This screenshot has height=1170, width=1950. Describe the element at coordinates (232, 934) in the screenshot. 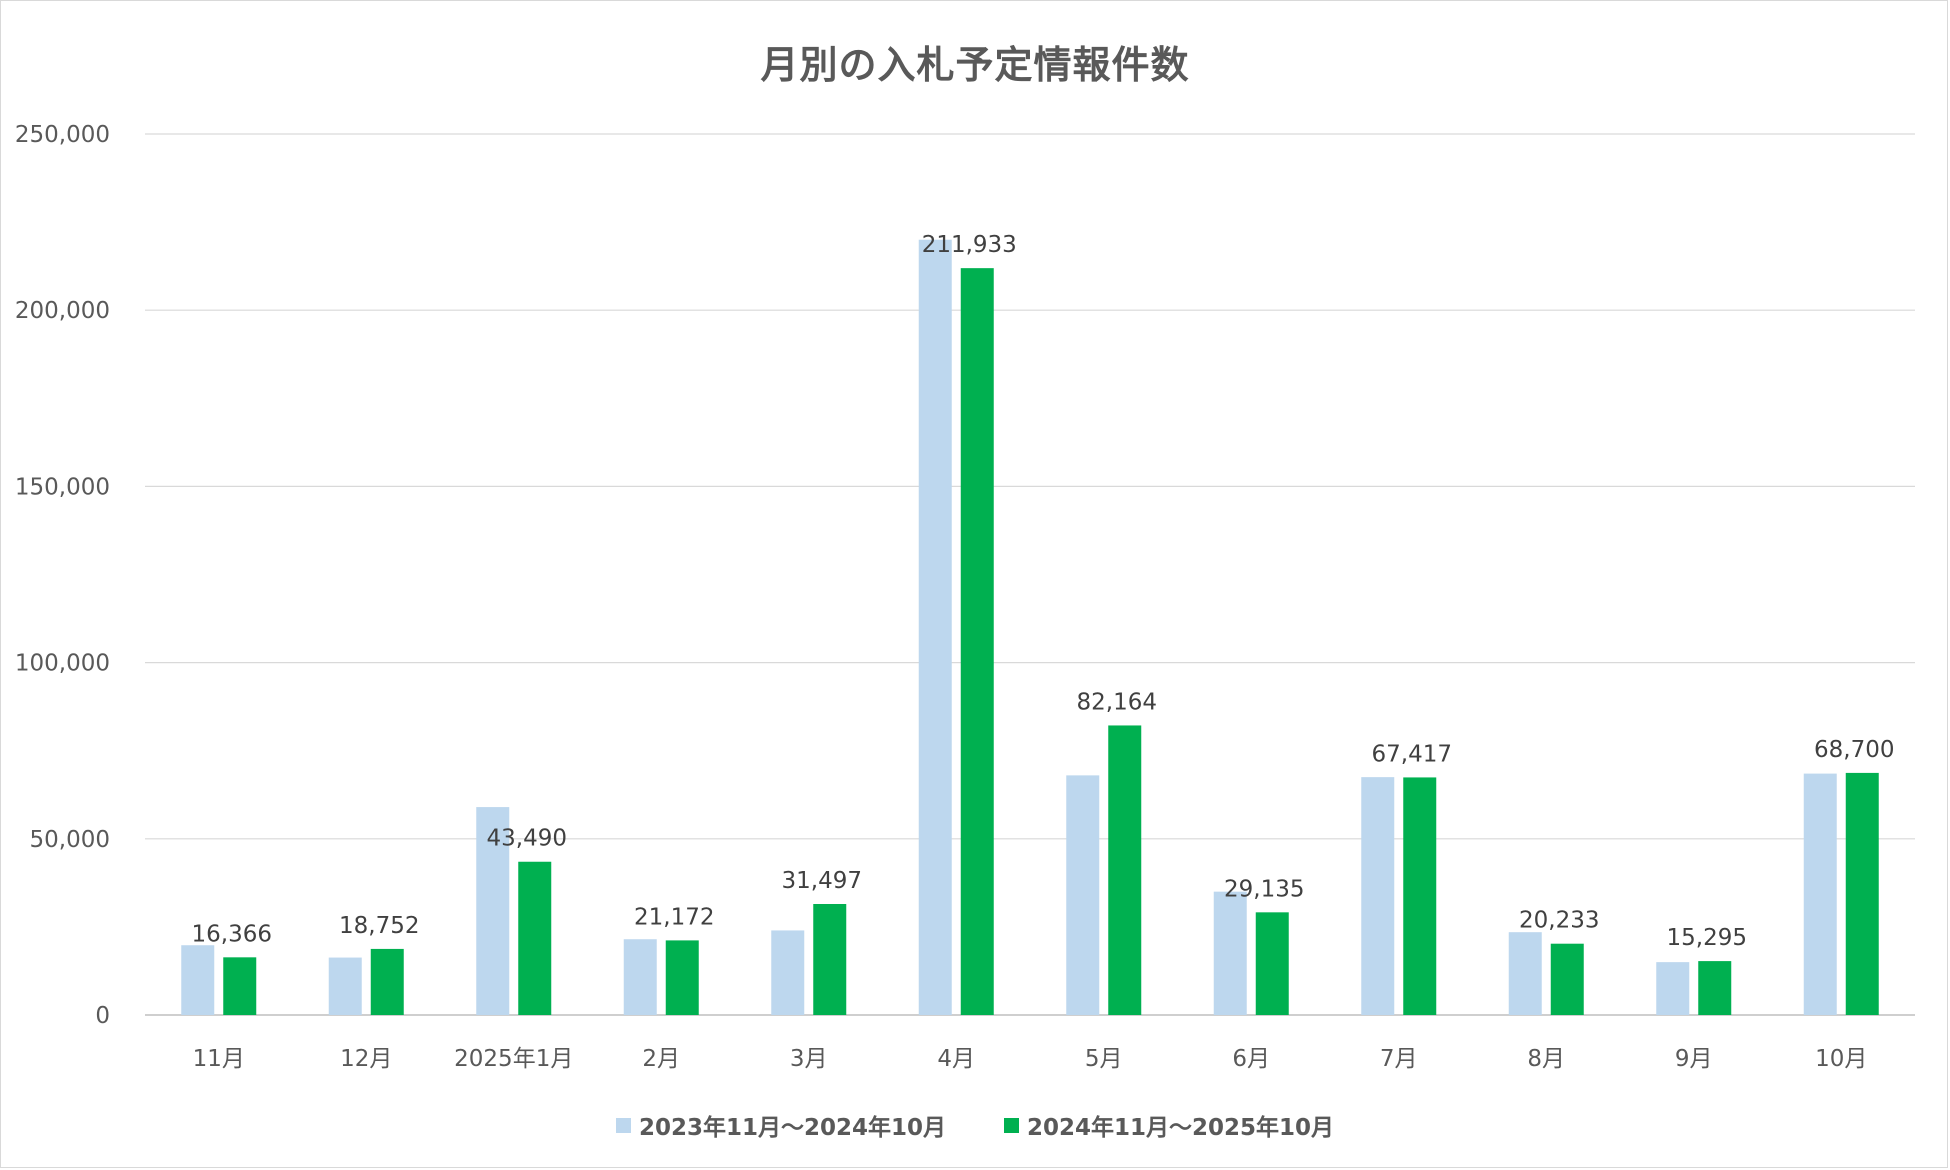

I see `data-label: 16,366` at that location.